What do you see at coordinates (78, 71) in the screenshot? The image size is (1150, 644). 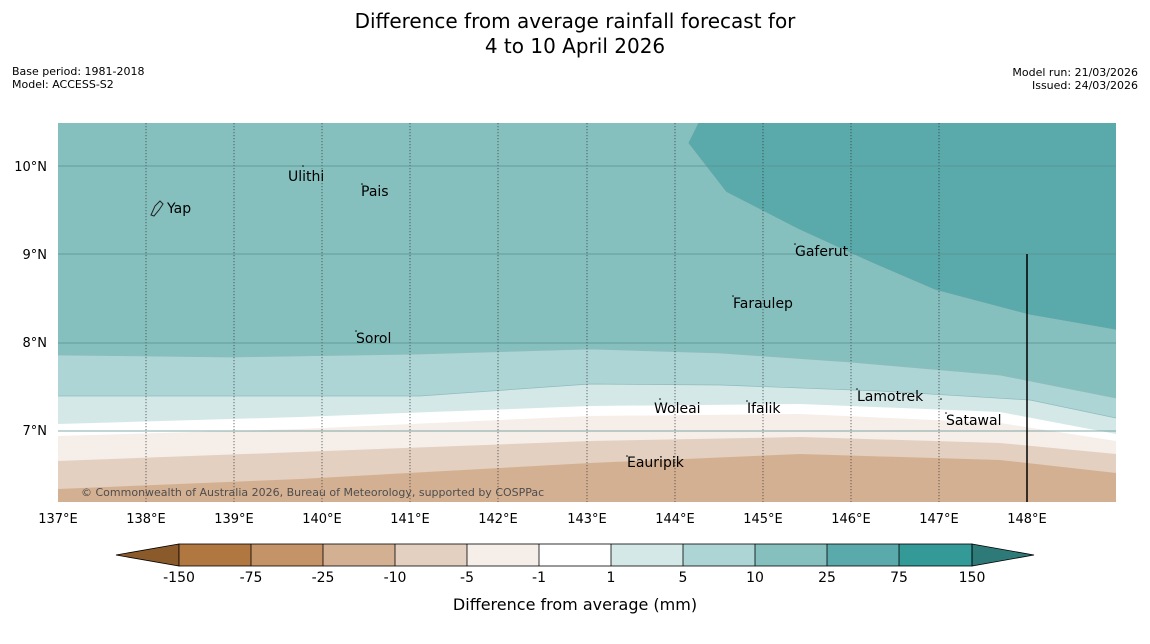 I see `base-period-text: Base period: 1981-2018` at bounding box center [78, 71].